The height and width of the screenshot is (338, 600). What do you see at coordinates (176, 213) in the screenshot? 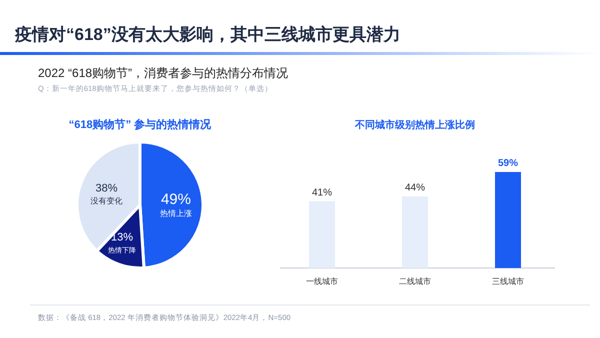
I see `slice-label: 热情上涨` at bounding box center [176, 213].